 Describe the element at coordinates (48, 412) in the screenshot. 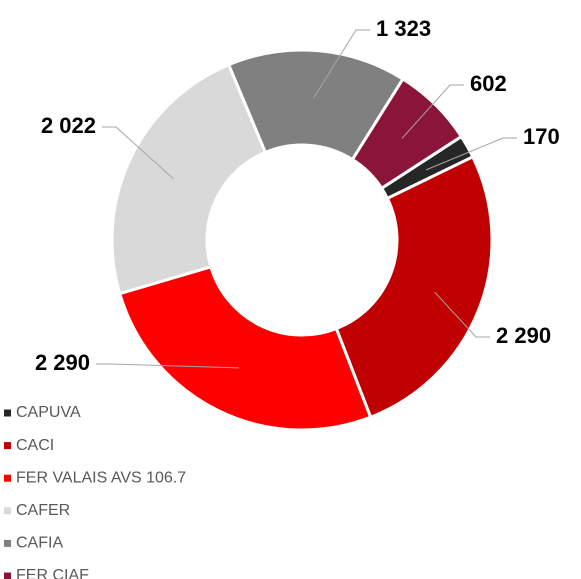

I see `legend-label: CAPUVA` at that location.